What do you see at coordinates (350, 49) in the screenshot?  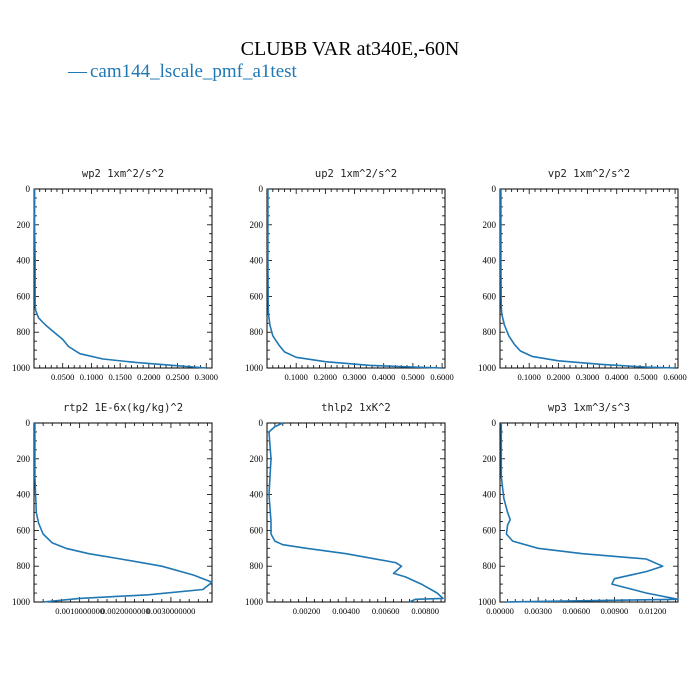 I see `figure-title: CLUBB VAR at340E,-60N` at bounding box center [350, 49].